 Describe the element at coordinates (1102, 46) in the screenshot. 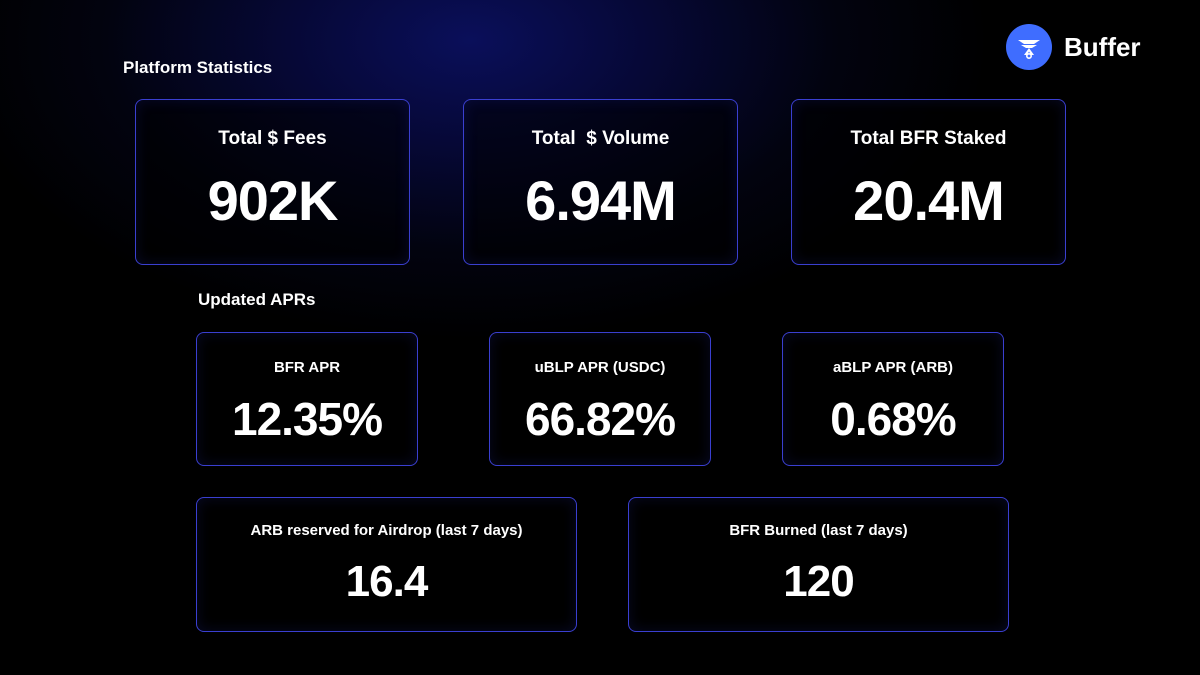

I see `brand-name: Buffer` at that location.